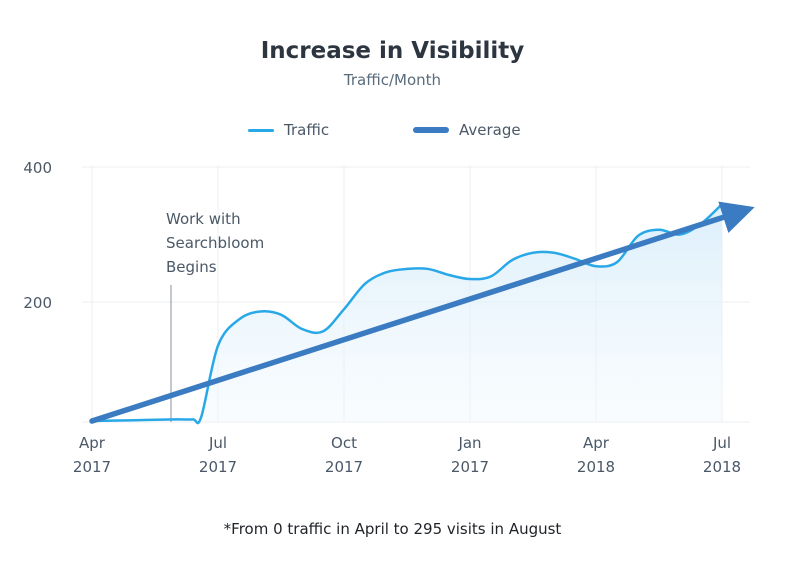 The width and height of the screenshot is (785, 580). I want to click on annotation-text-2: Begins, so click(191, 267).